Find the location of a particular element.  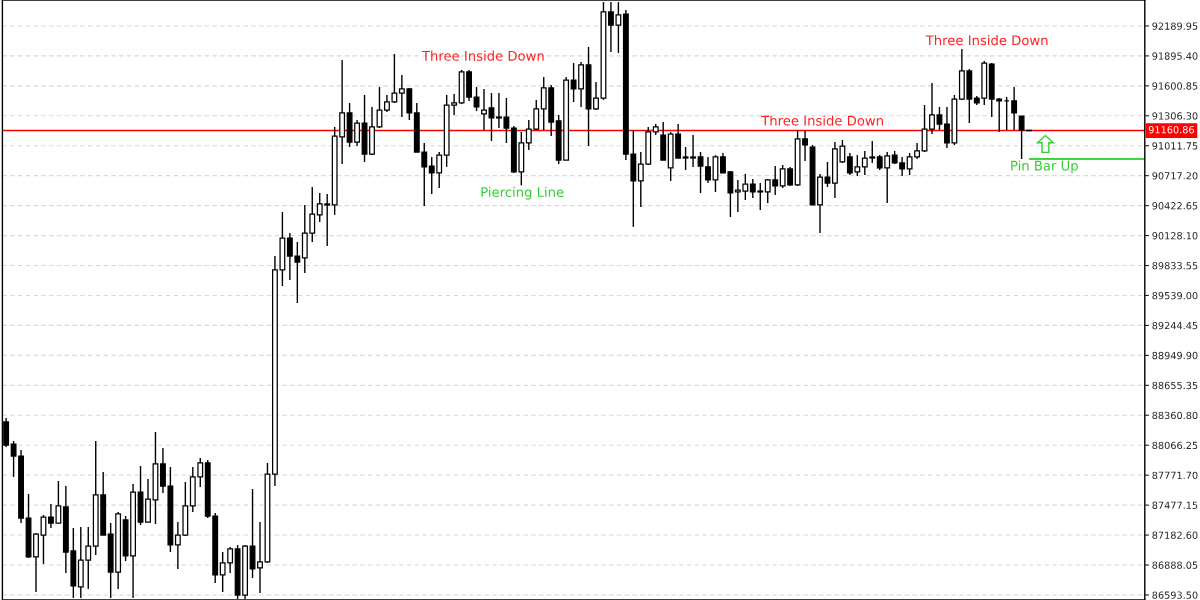

y-tick-label: 90128.10 is located at coordinates (1175, 236).